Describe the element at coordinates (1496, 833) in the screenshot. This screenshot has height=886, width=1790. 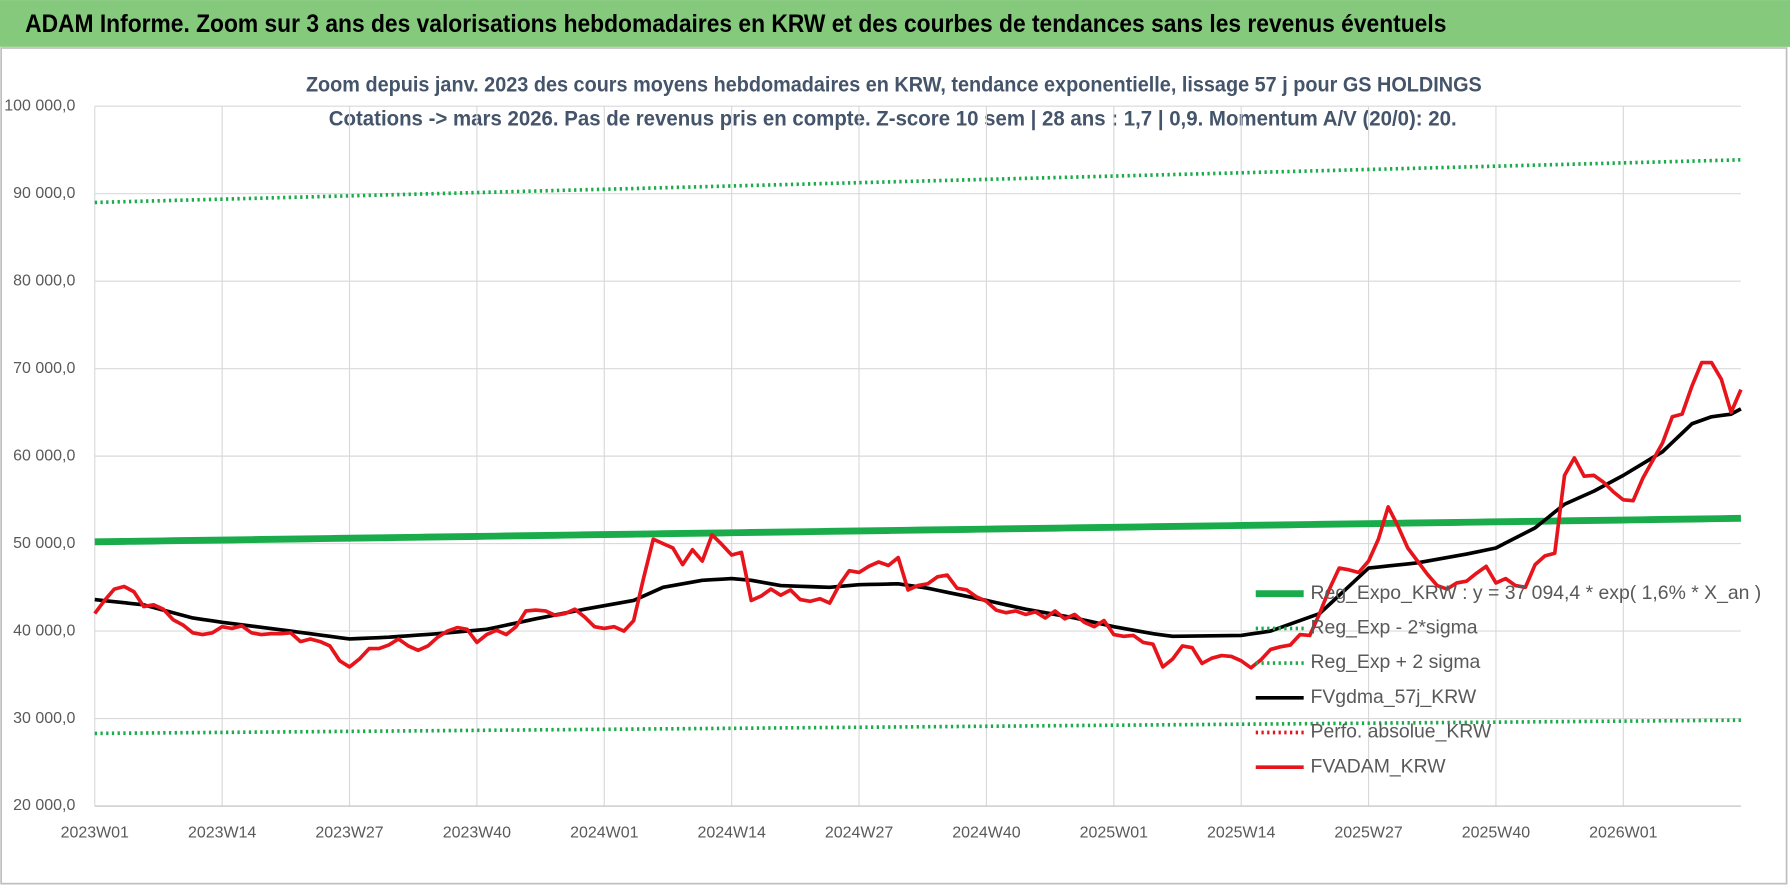
I see `x-tick-label: 2025W40` at that location.